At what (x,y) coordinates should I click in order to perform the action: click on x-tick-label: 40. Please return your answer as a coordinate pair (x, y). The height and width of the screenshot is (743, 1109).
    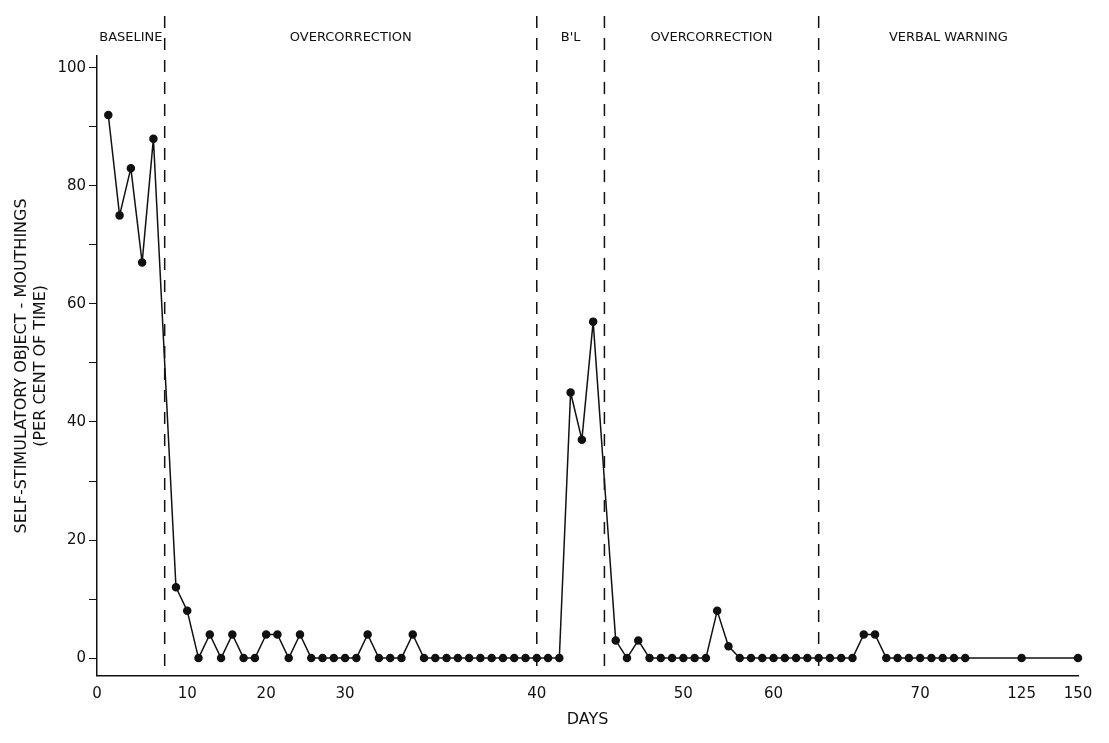
    Looking at the image, I should click on (537, 692).